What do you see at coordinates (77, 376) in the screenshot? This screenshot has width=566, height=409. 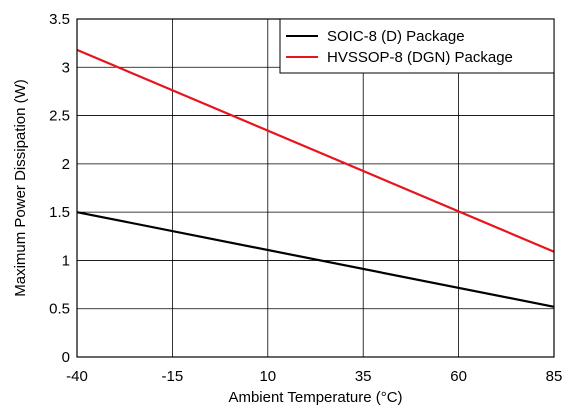 I see `x-tick-label: -40` at bounding box center [77, 376].